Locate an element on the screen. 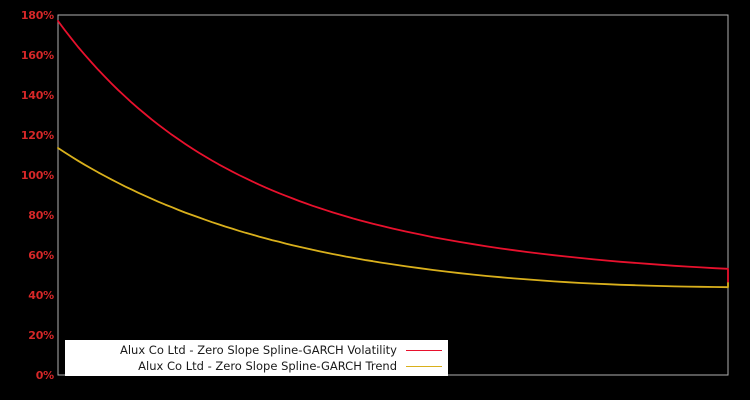 The height and width of the screenshot is (400, 750). legend-swatch-trend is located at coordinates (424, 366).